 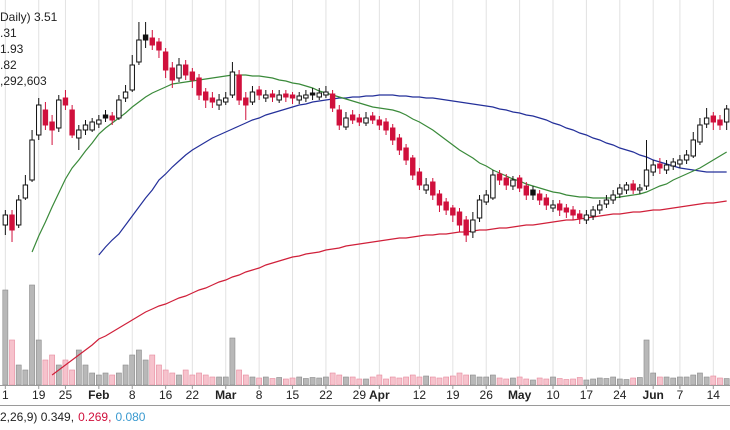 What do you see at coordinates (39, 395) in the screenshot?
I see `x-tick-label: 19` at bounding box center [39, 395].